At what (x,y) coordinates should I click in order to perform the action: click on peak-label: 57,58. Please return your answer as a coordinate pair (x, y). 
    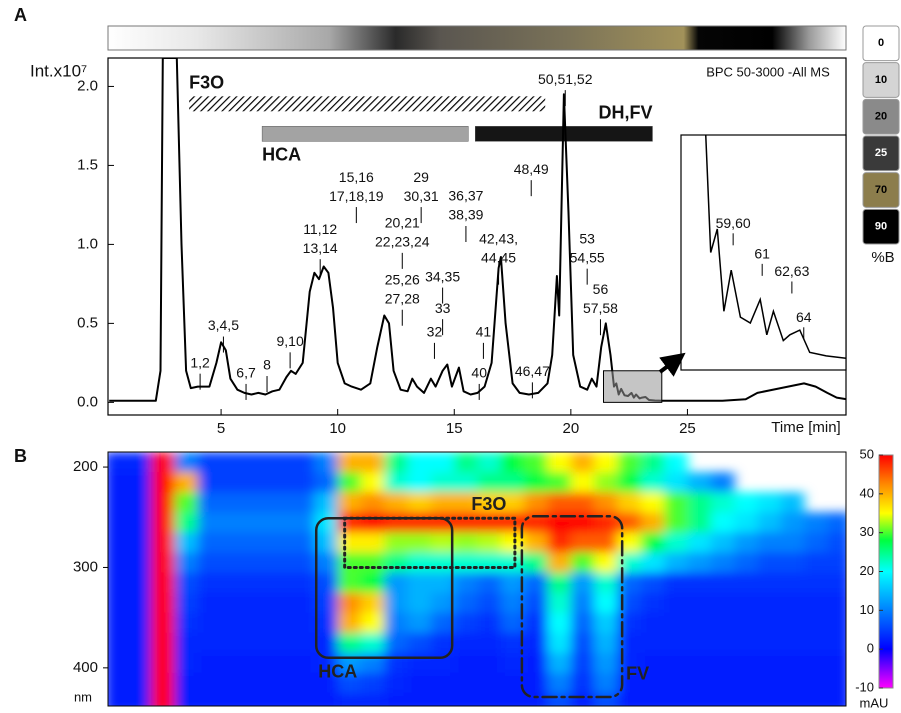
    Looking at the image, I should click on (600, 308).